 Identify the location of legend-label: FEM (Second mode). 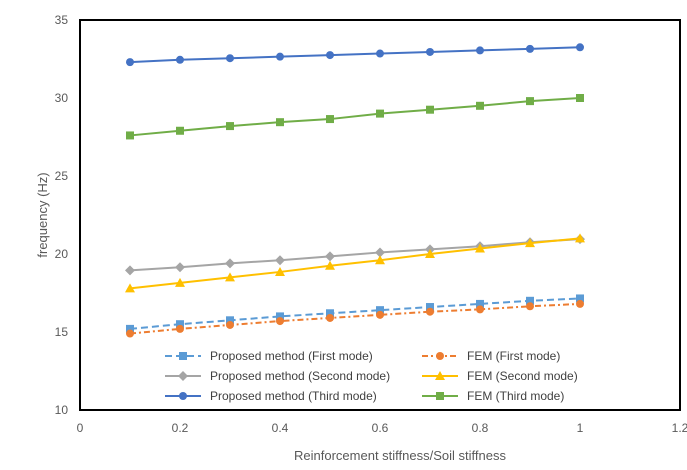
(522, 376).